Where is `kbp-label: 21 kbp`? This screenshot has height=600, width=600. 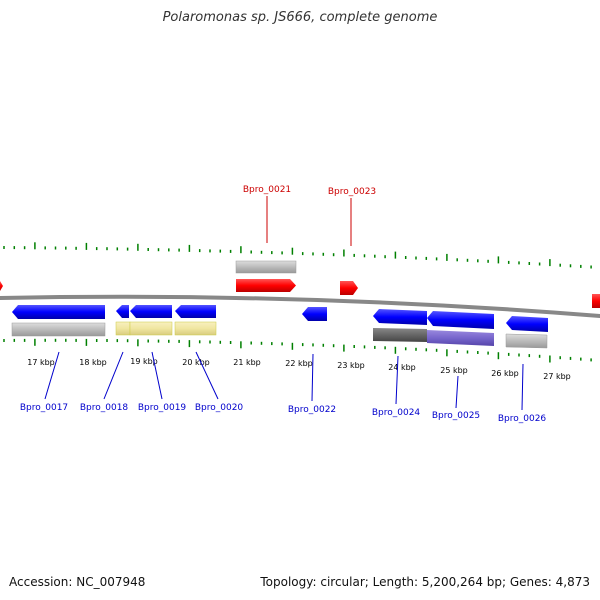 kbp-label: 21 kbp is located at coordinates (247, 362).